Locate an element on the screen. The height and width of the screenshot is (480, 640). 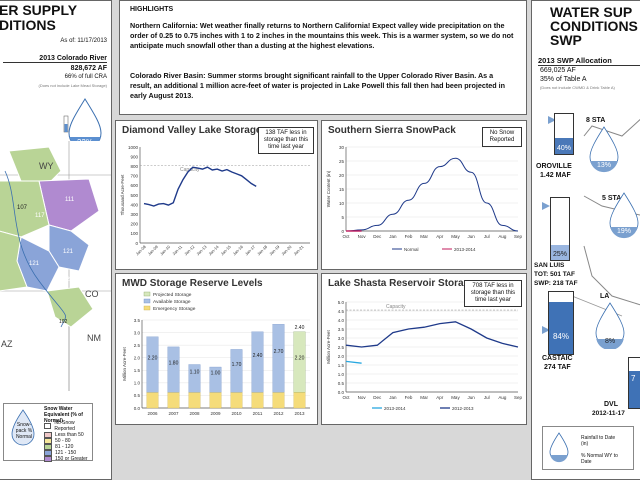
y-tick-label: 2.5 is located at coordinates (137, 345).